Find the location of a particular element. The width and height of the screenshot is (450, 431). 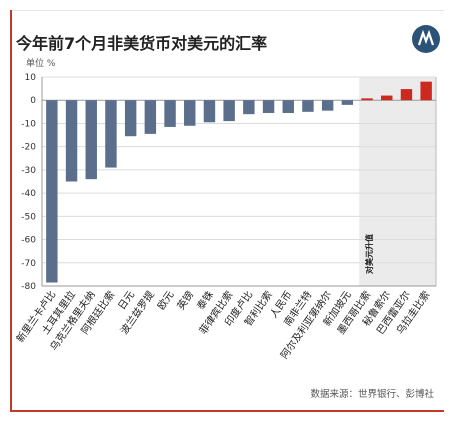

y-tick-label: 0 is located at coordinates (33, 101).